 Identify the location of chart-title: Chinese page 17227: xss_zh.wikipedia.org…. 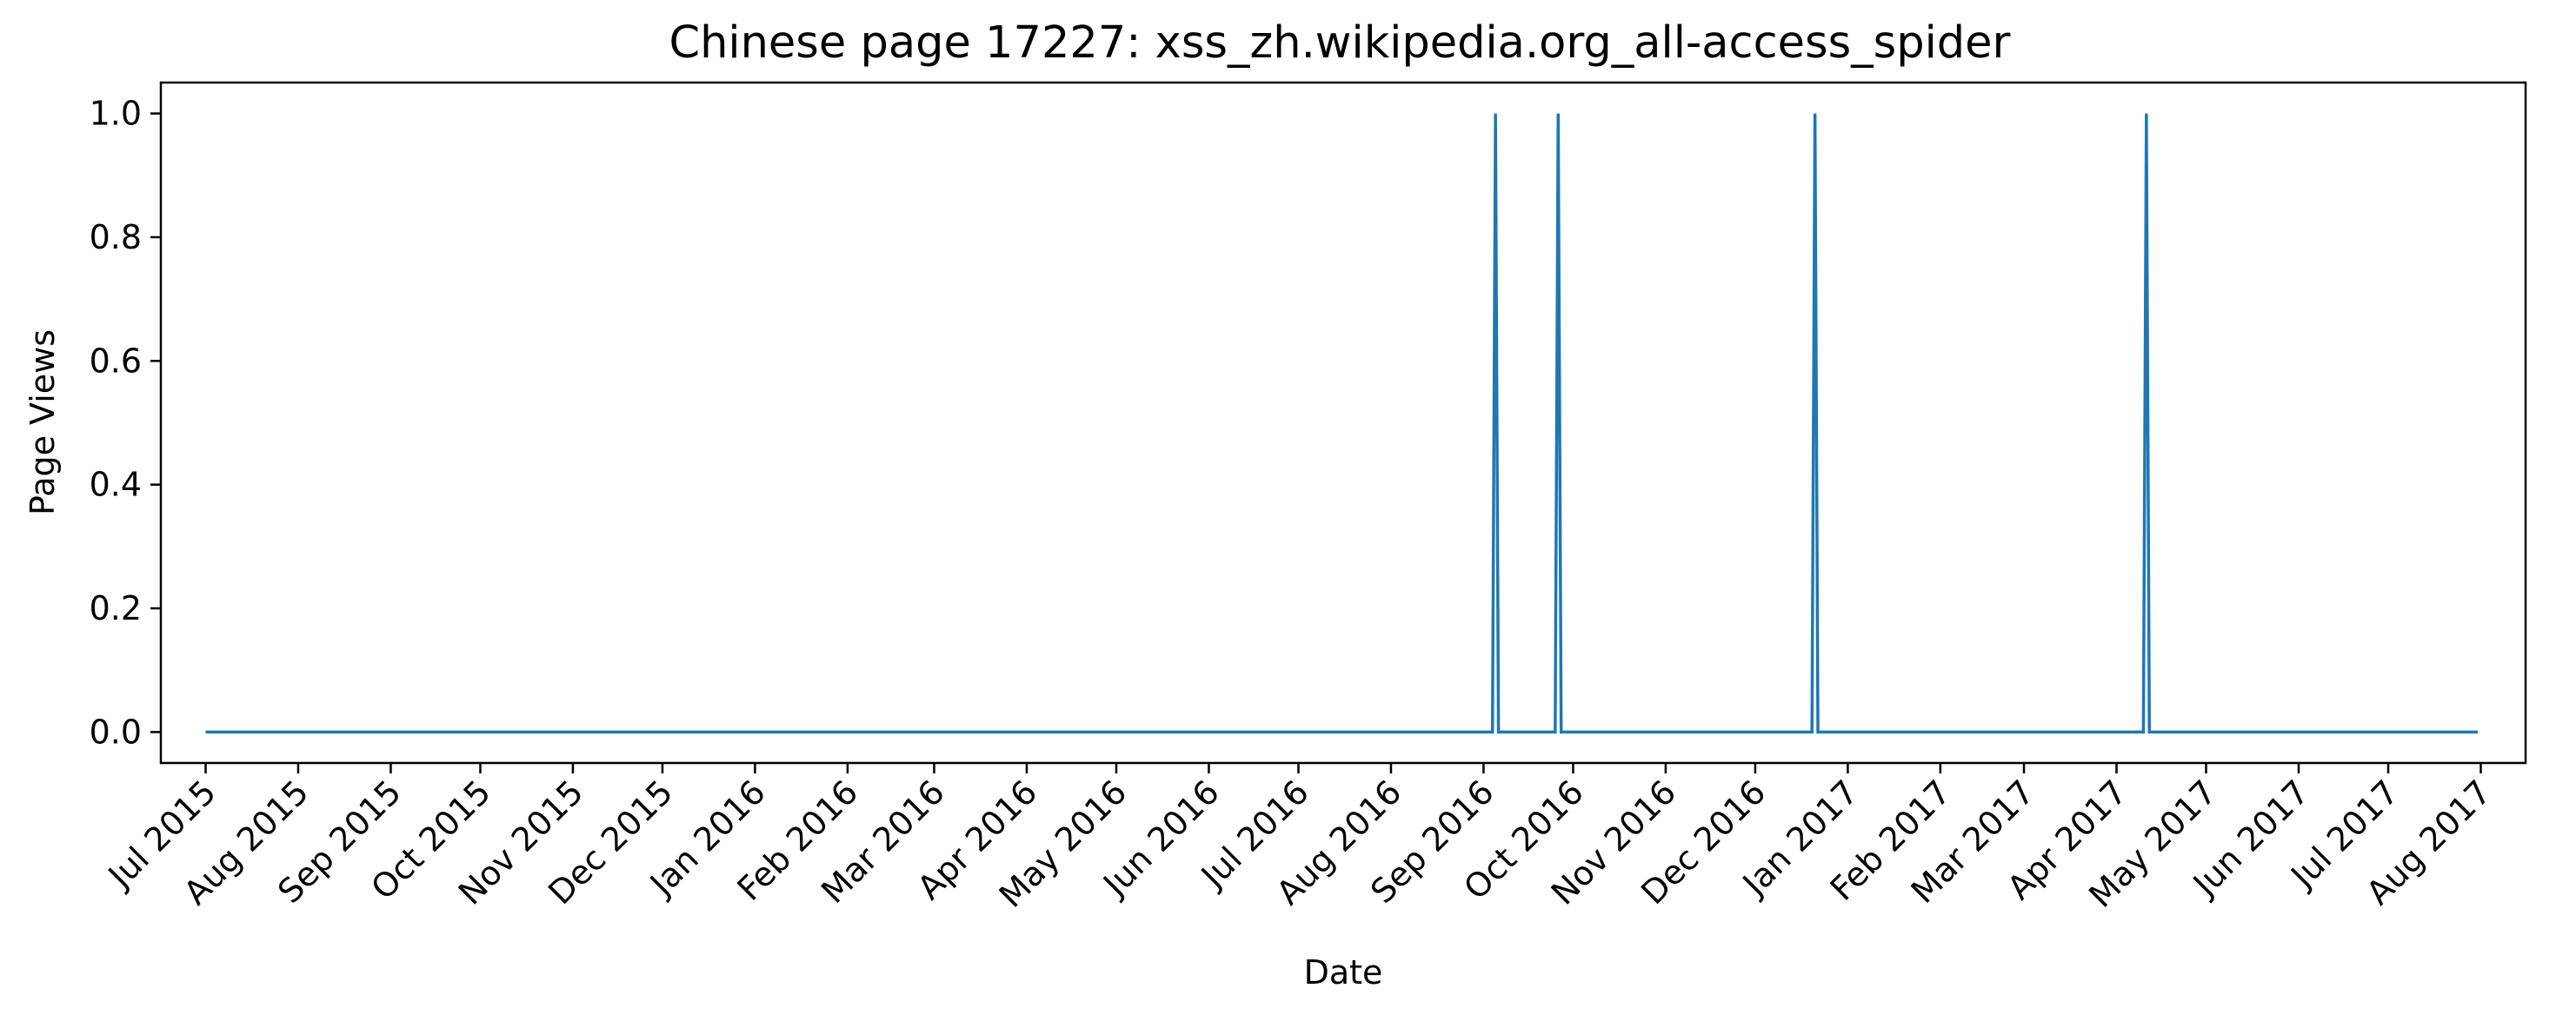
(1340, 43).